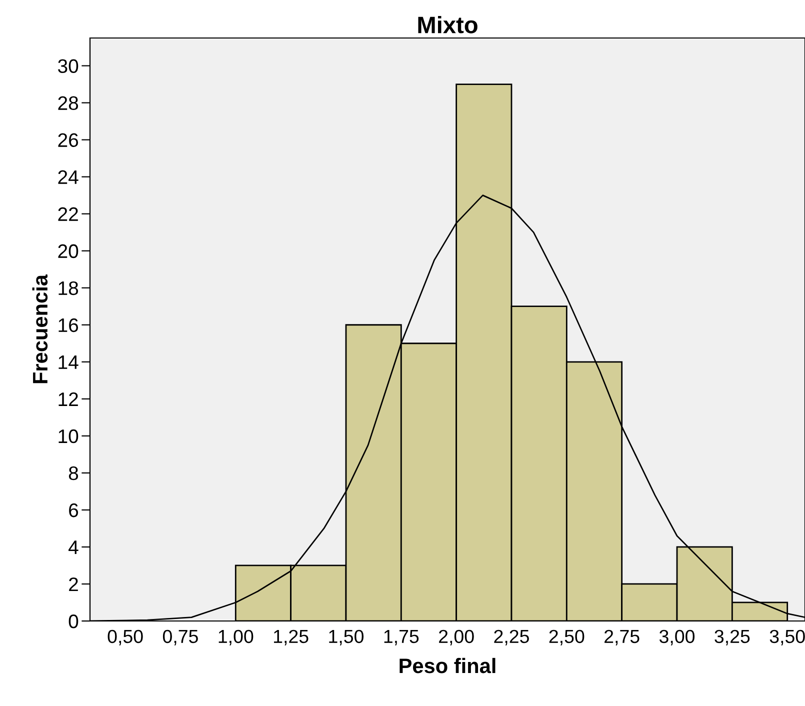 The width and height of the screenshot is (805, 706). I want to click on y-tick-label: 26, so click(68, 140).